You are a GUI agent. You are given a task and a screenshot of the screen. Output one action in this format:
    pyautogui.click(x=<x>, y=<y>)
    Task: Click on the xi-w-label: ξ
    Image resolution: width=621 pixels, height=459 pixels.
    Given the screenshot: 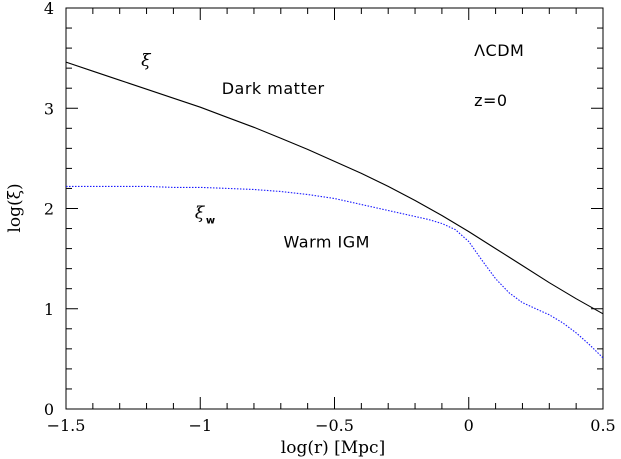 What is the action you would take?
    pyautogui.click(x=200, y=214)
    